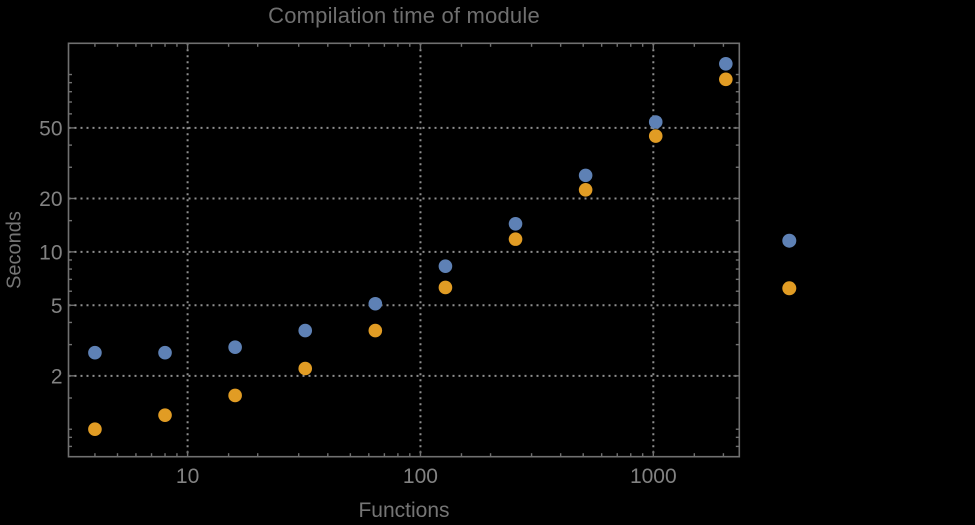 The height and width of the screenshot is (525, 975). I want to click on y-tick-label: 2, so click(57, 376).